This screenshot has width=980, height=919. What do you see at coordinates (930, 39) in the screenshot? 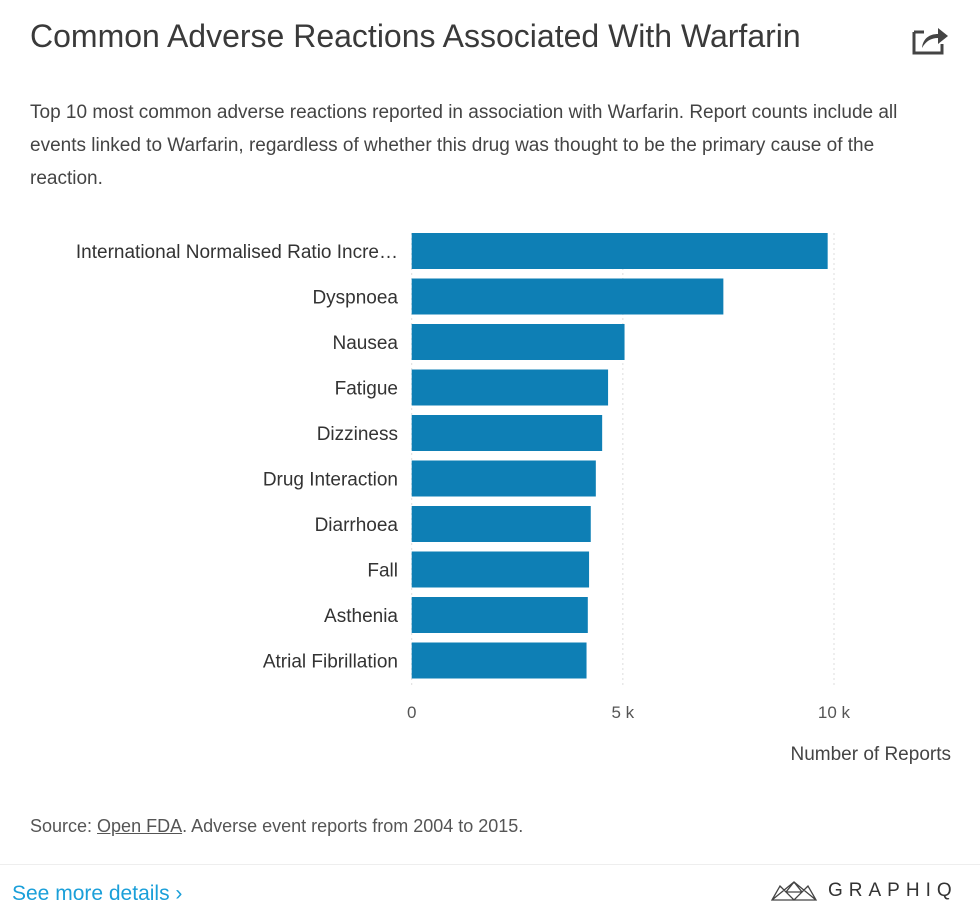
I see `share-icon` at bounding box center [930, 39].